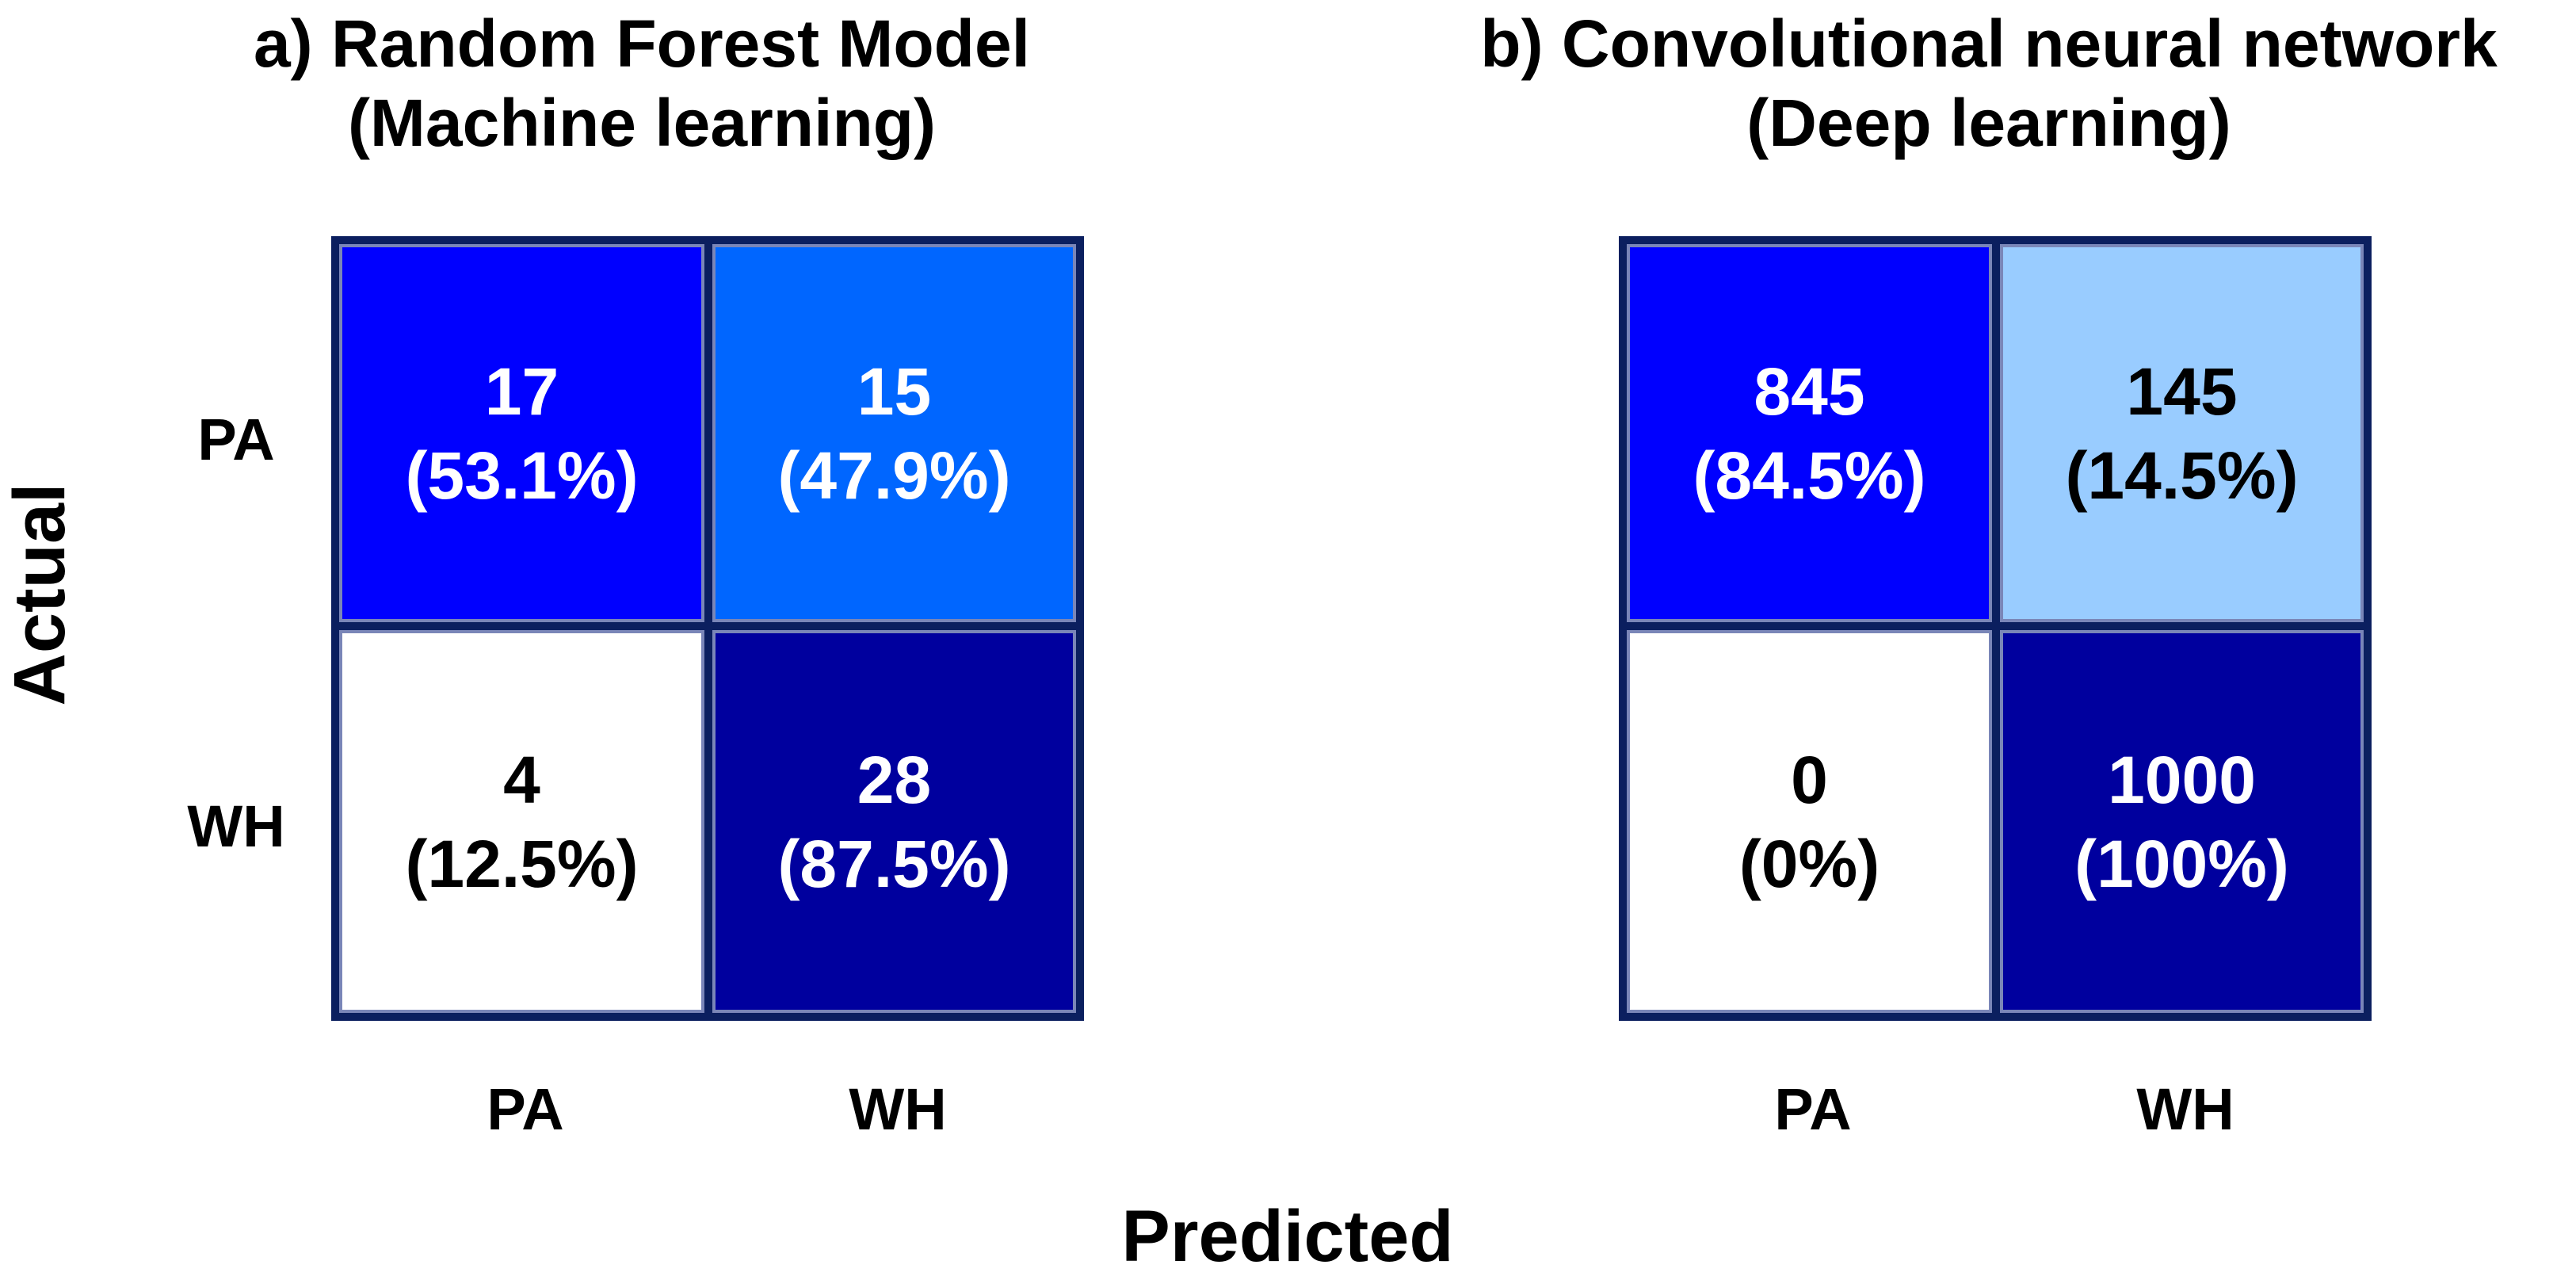 The image size is (2576, 1280). I want to click on cell-percent: (12.5%), so click(522, 863).